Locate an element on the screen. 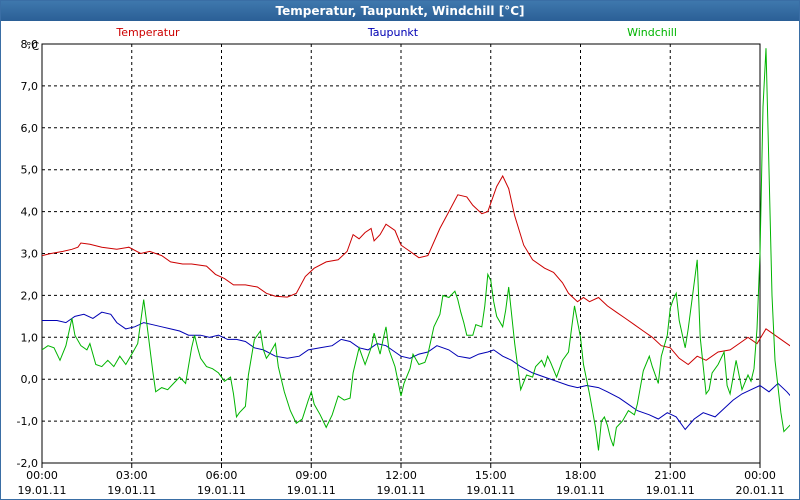  y-tick-label: 8,0 is located at coordinates (30, 44).